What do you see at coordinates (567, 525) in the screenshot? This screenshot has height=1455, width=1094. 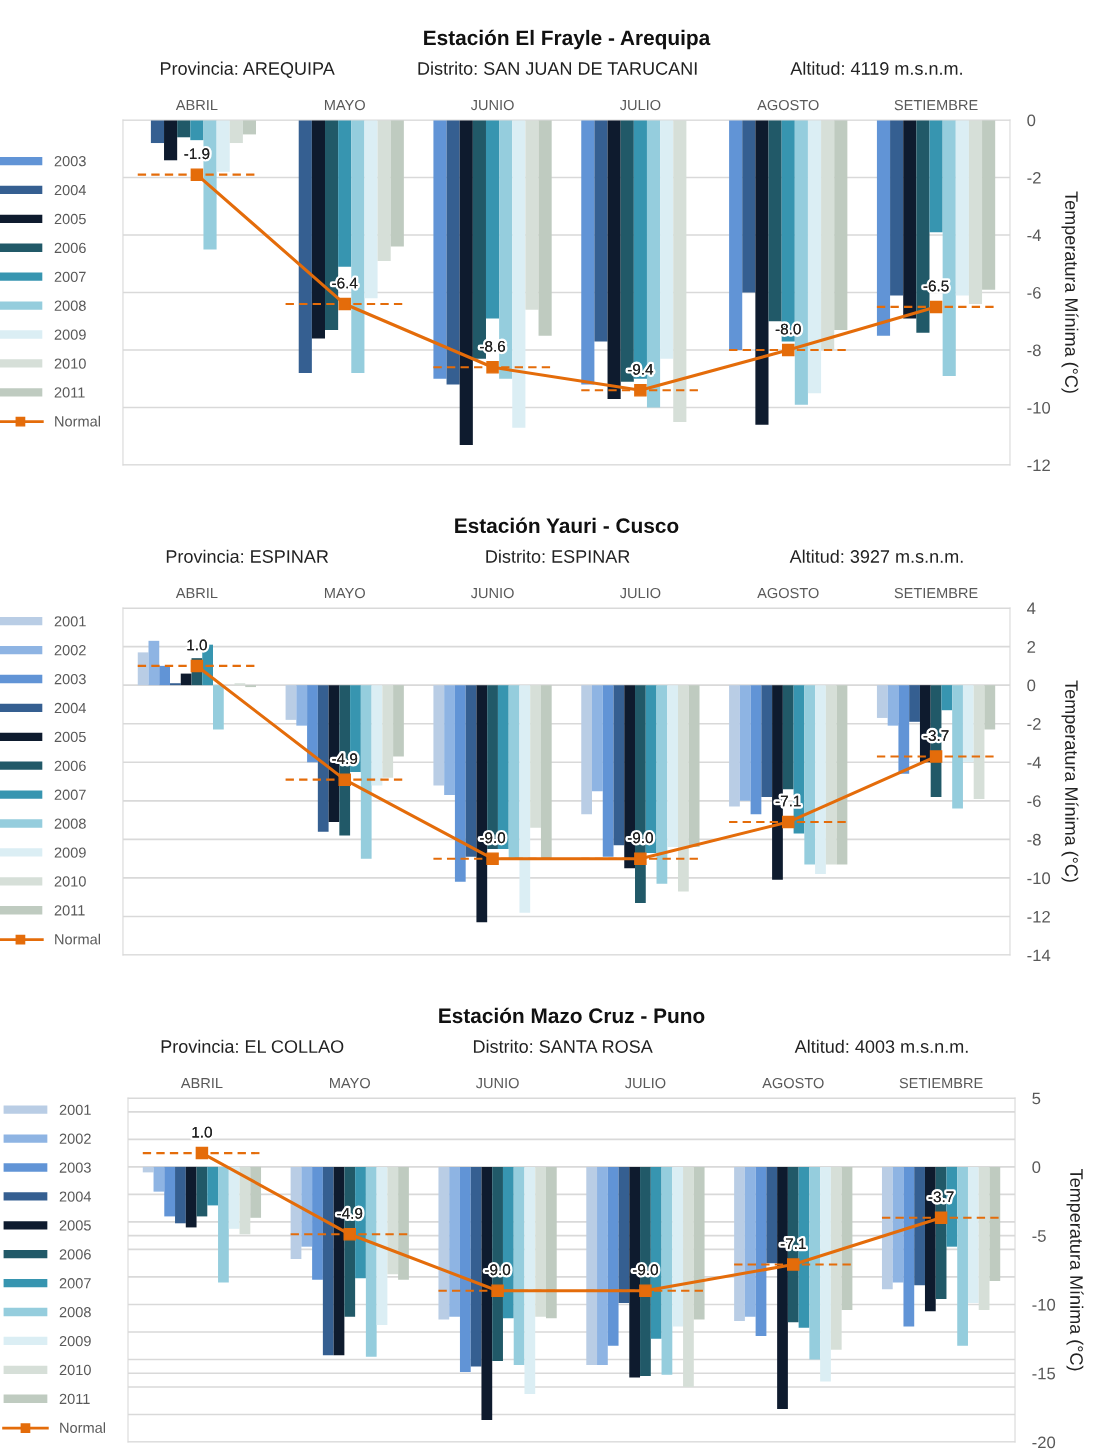 I see `chart-title: Estación Yauri - Cusco` at bounding box center [567, 525].